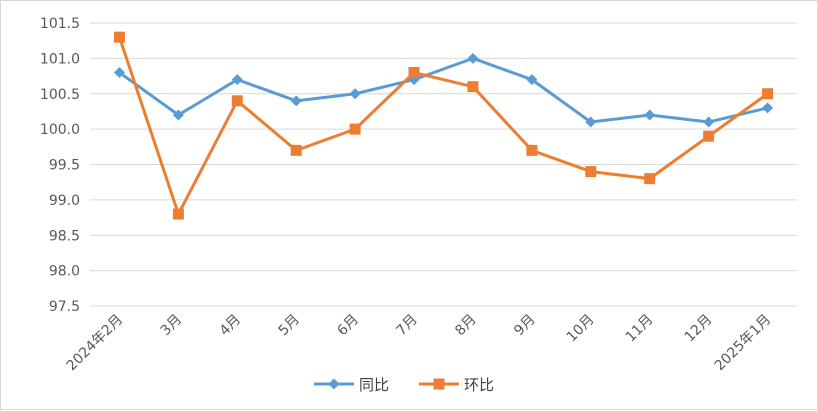 The width and height of the screenshot is (818, 411). I want to click on legend-item-yoy: 同比, so click(351, 385).